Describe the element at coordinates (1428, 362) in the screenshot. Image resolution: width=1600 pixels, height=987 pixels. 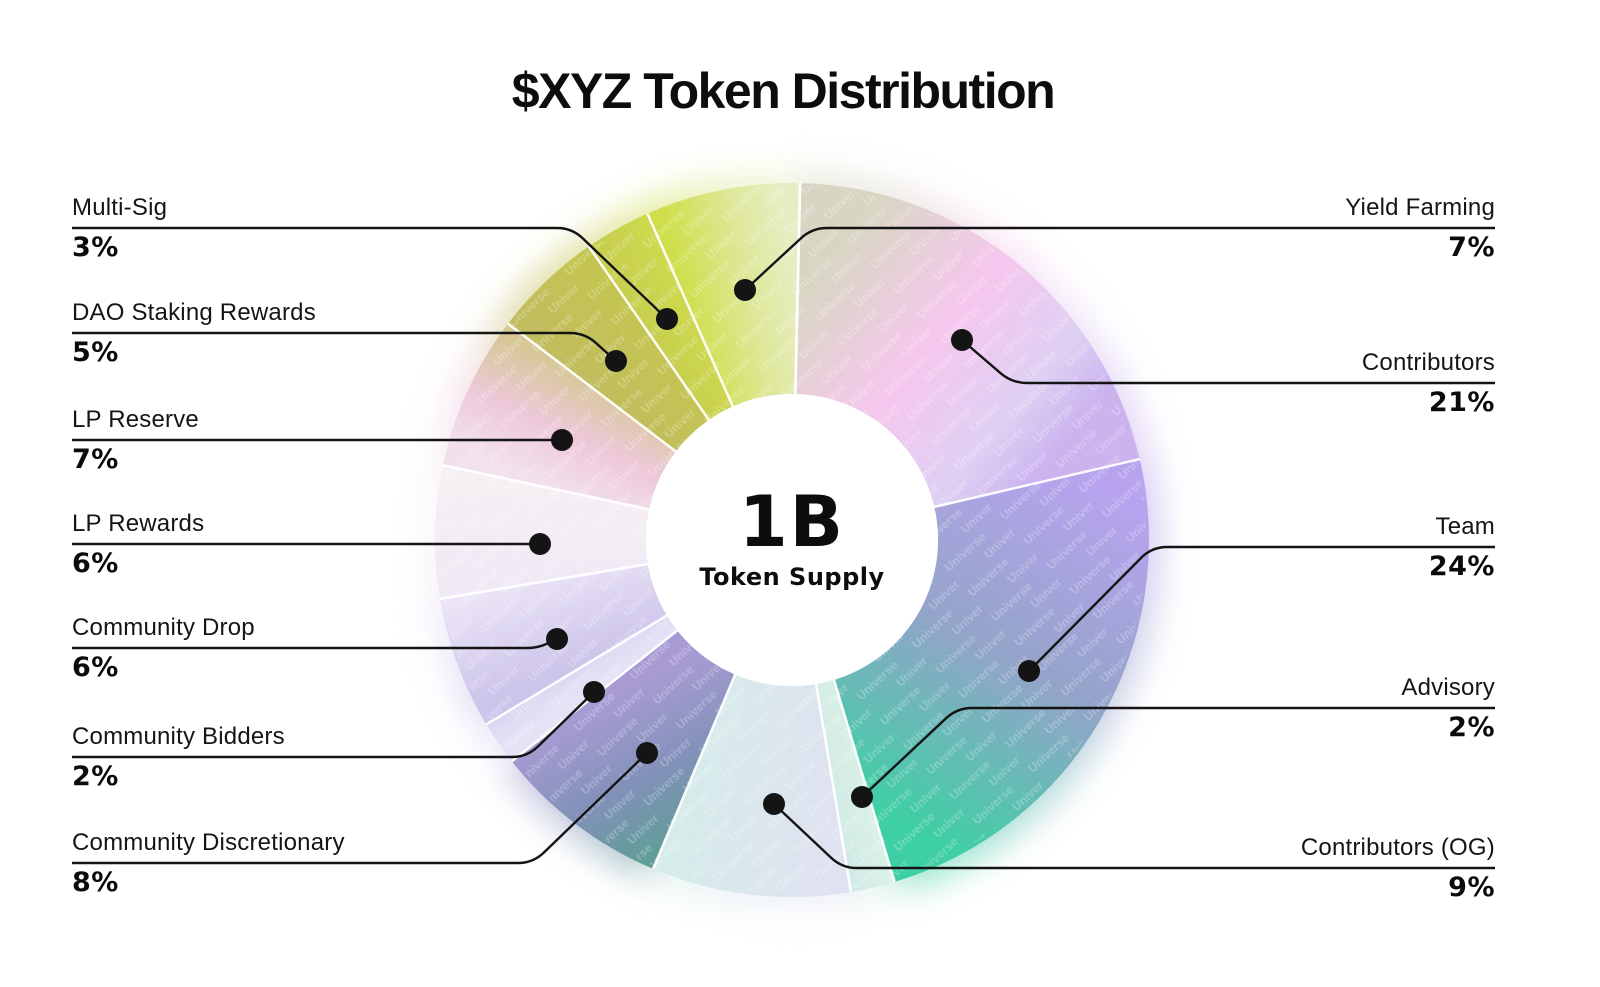
I see `segment-name: Contributors` at that location.